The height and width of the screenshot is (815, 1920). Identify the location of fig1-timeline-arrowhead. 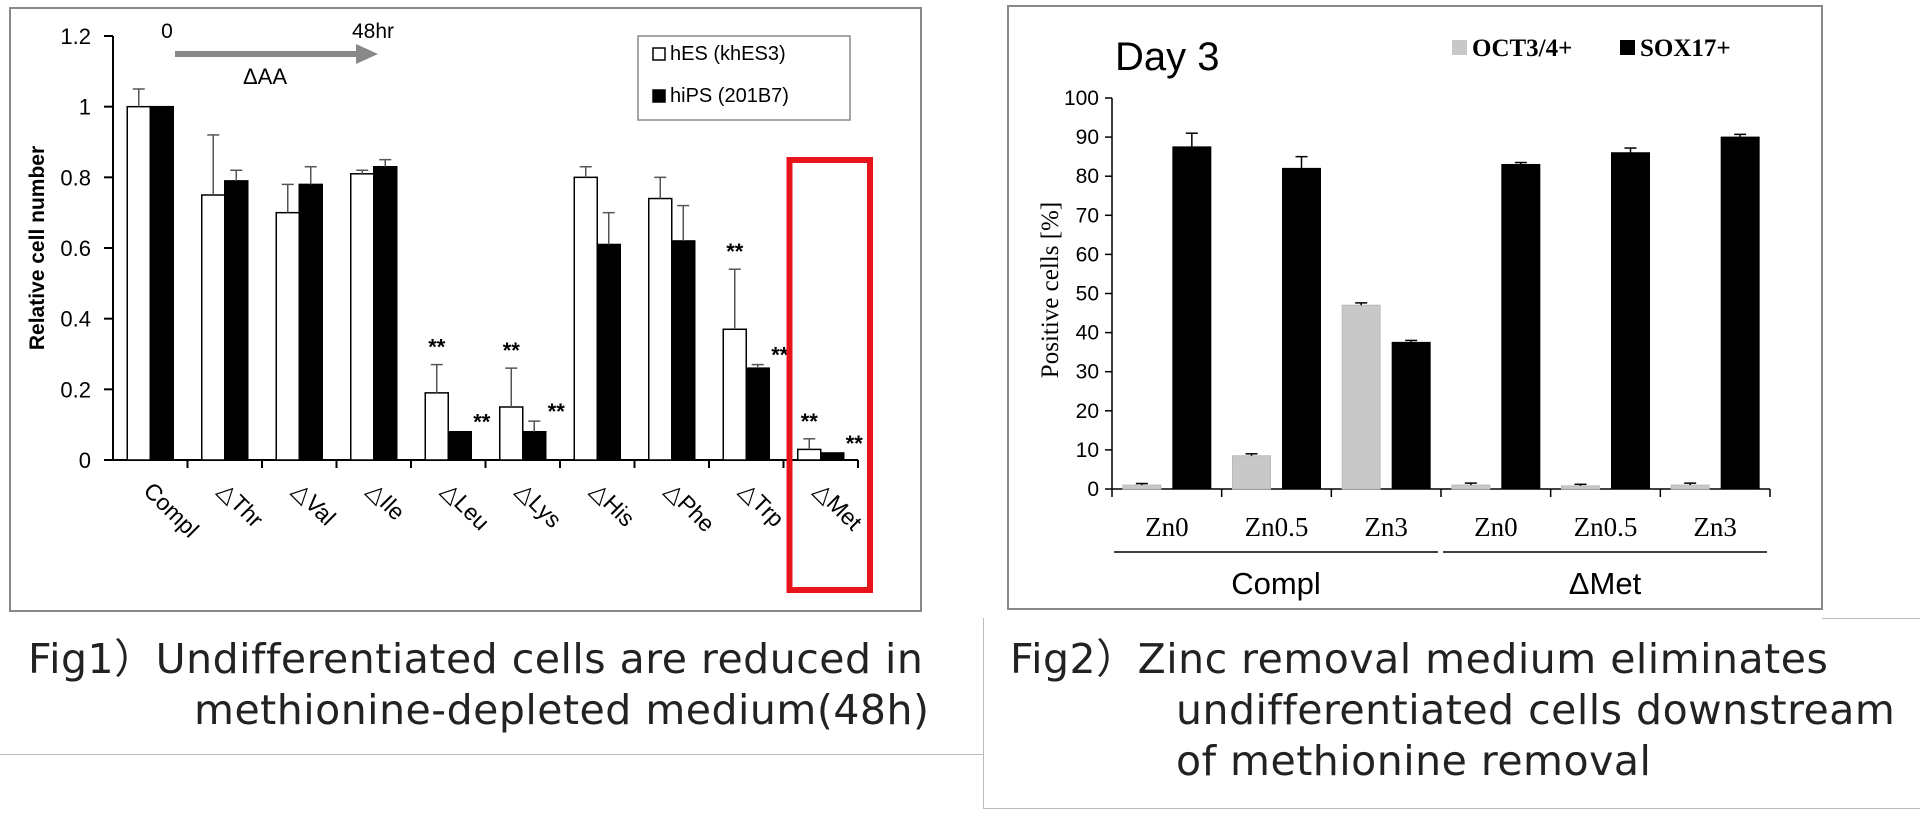
(367, 54).